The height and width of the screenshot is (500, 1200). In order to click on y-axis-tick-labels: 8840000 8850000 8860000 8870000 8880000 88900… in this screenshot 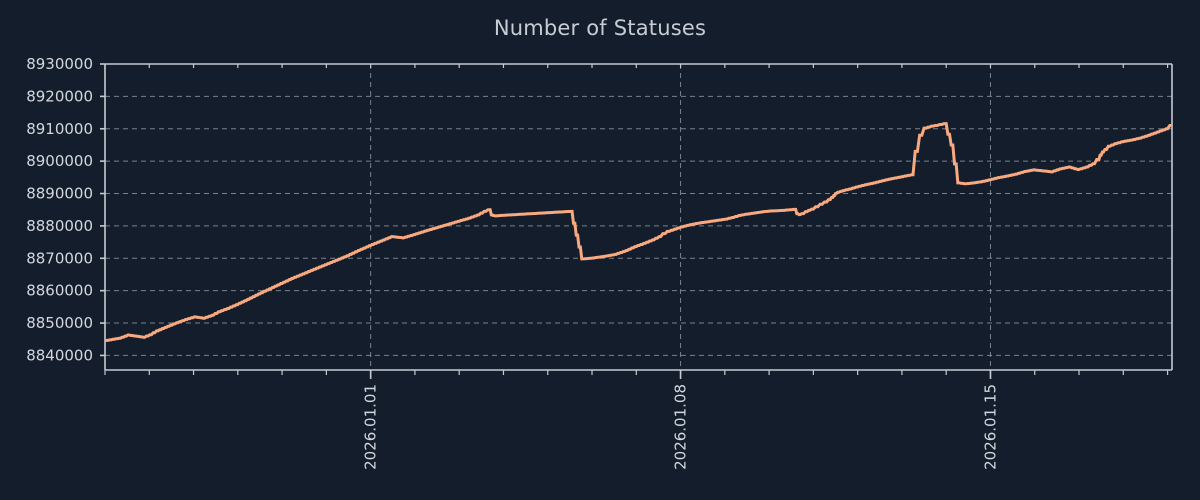, I will do `click(59, 209)`.